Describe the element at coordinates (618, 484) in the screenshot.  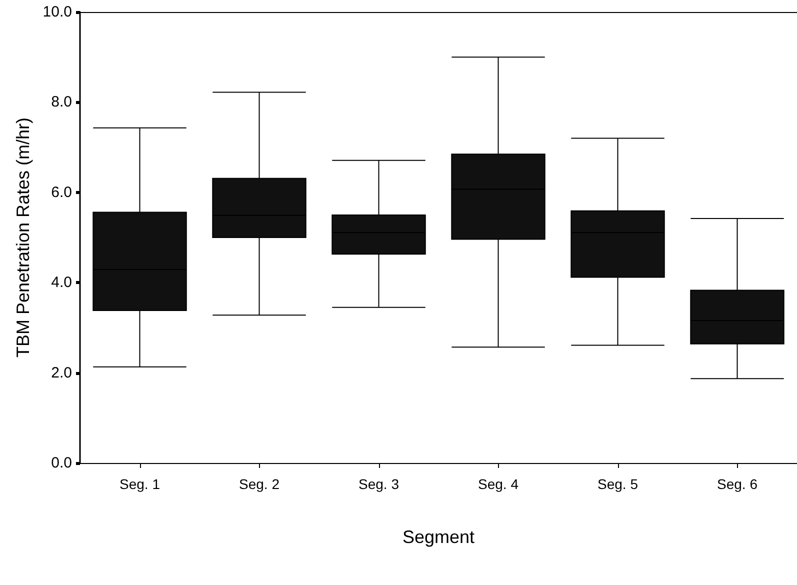
I see `x-tick-label: Seg. 5` at that location.